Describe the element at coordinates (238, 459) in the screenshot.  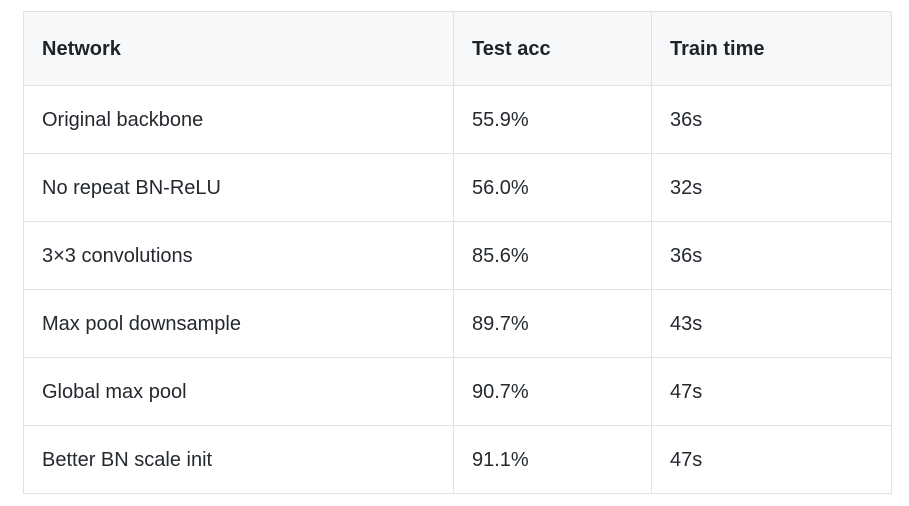
I see `network-cell: Better BN scale init` at that location.